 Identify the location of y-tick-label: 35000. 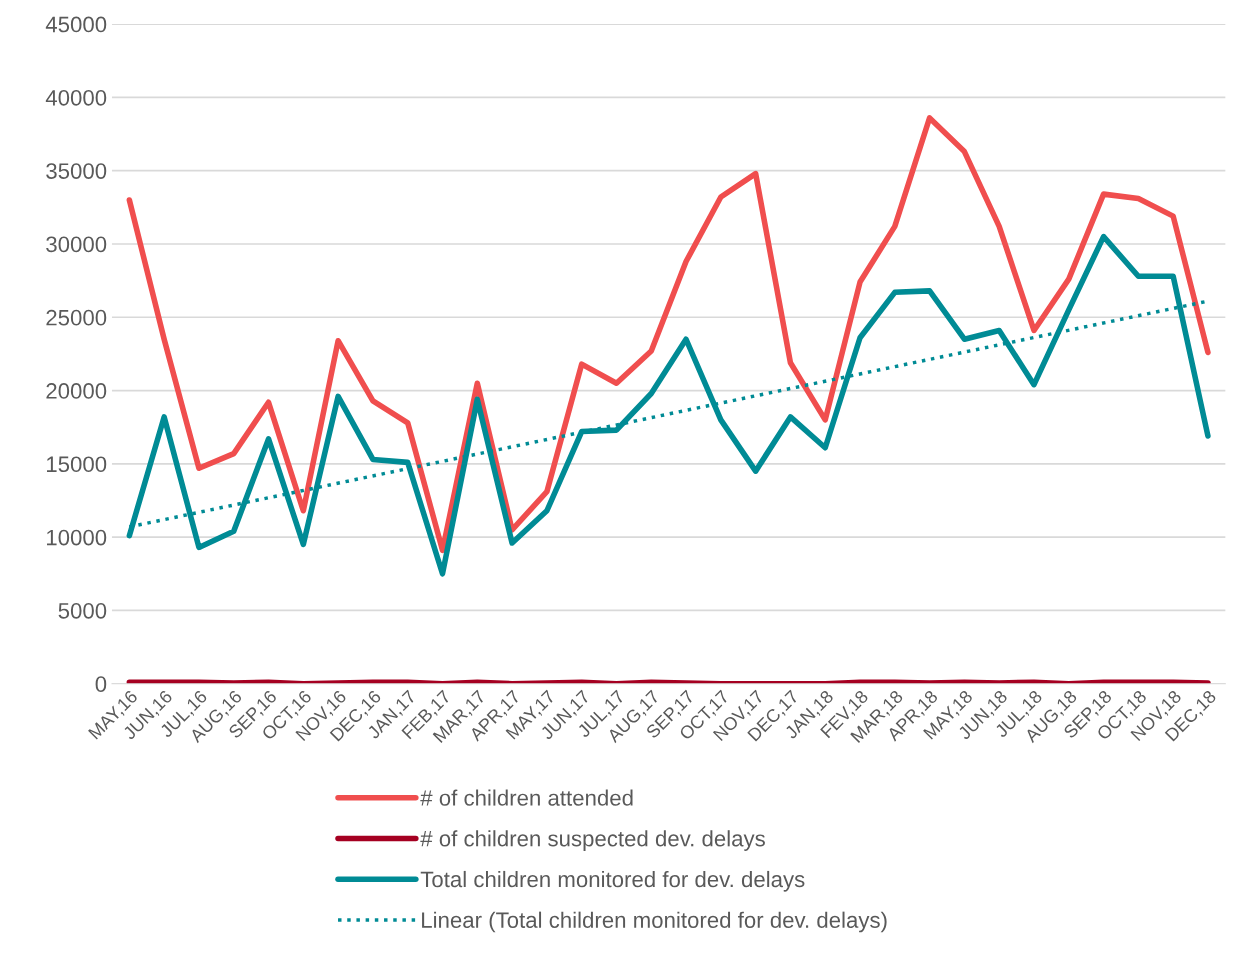
(76, 171).